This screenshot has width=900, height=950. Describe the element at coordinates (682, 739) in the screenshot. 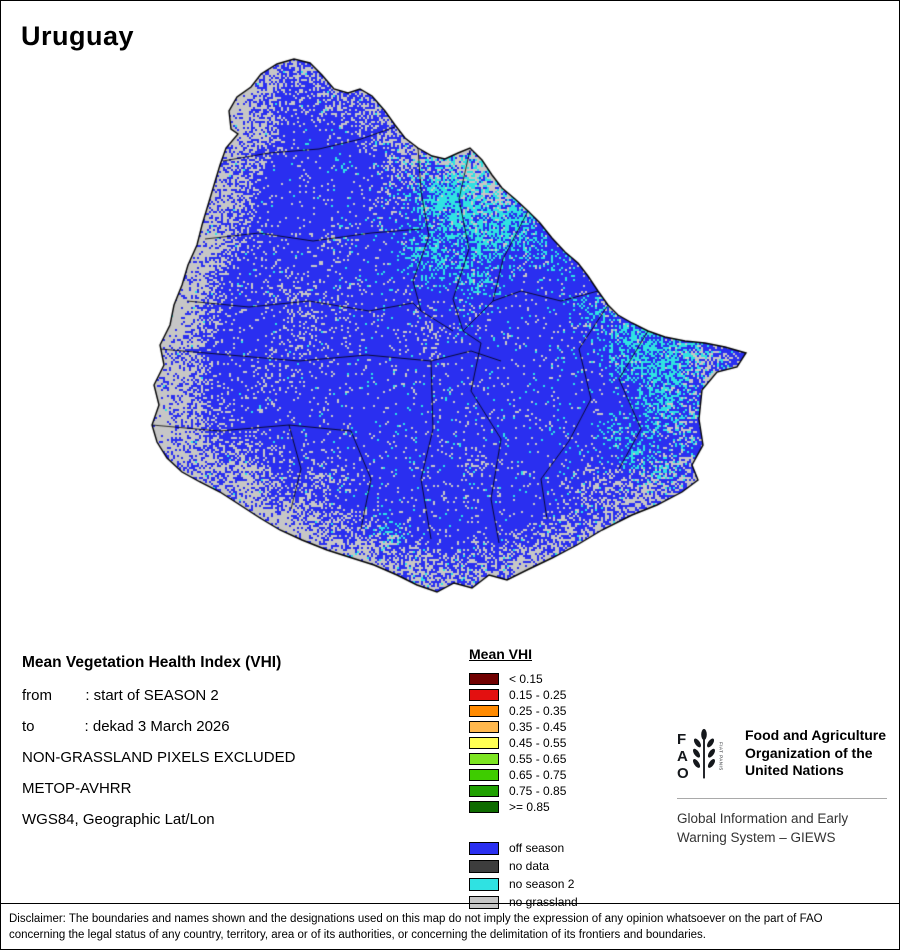

I see `fao-logo-letter: F` at that location.